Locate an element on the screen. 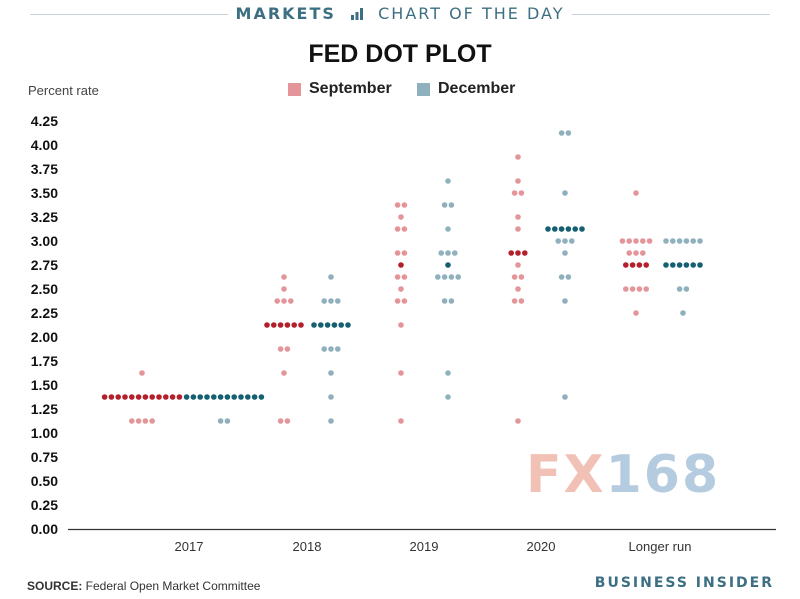 The image size is (800, 599). y-tick-label: 3.25 is located at coordinates (44, 217).